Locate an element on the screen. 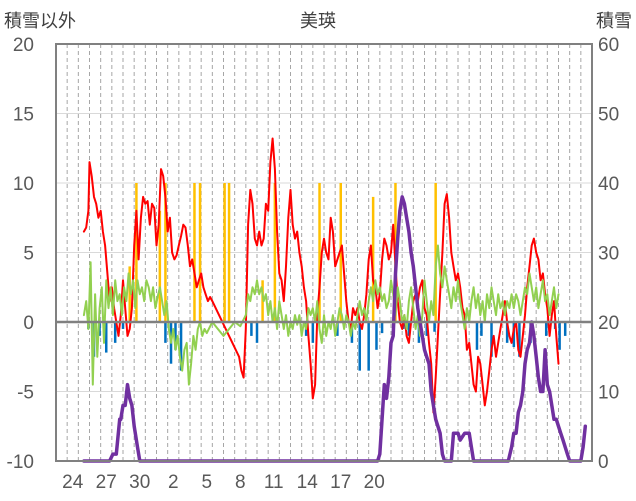 This screenshot has width=636, height=501. x-tick-label: 17 is located at coordinates (340, 482).